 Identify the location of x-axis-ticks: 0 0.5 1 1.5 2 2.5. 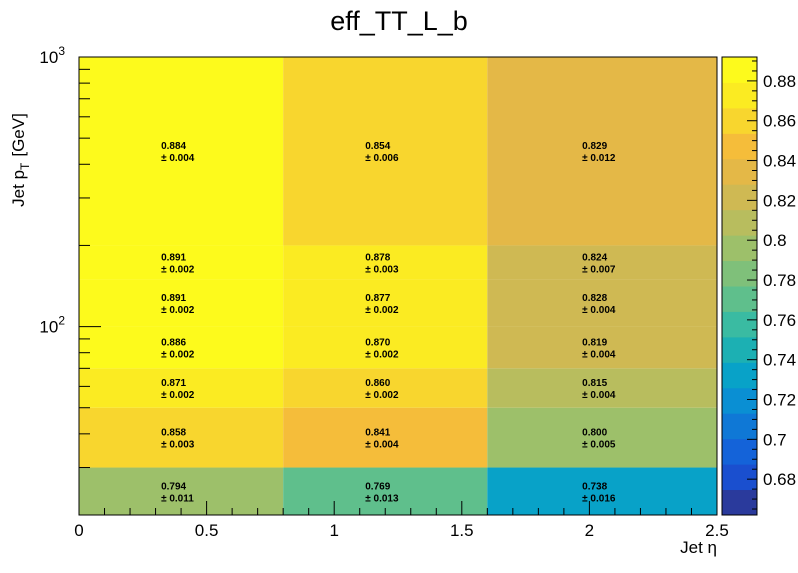
(401, 520).